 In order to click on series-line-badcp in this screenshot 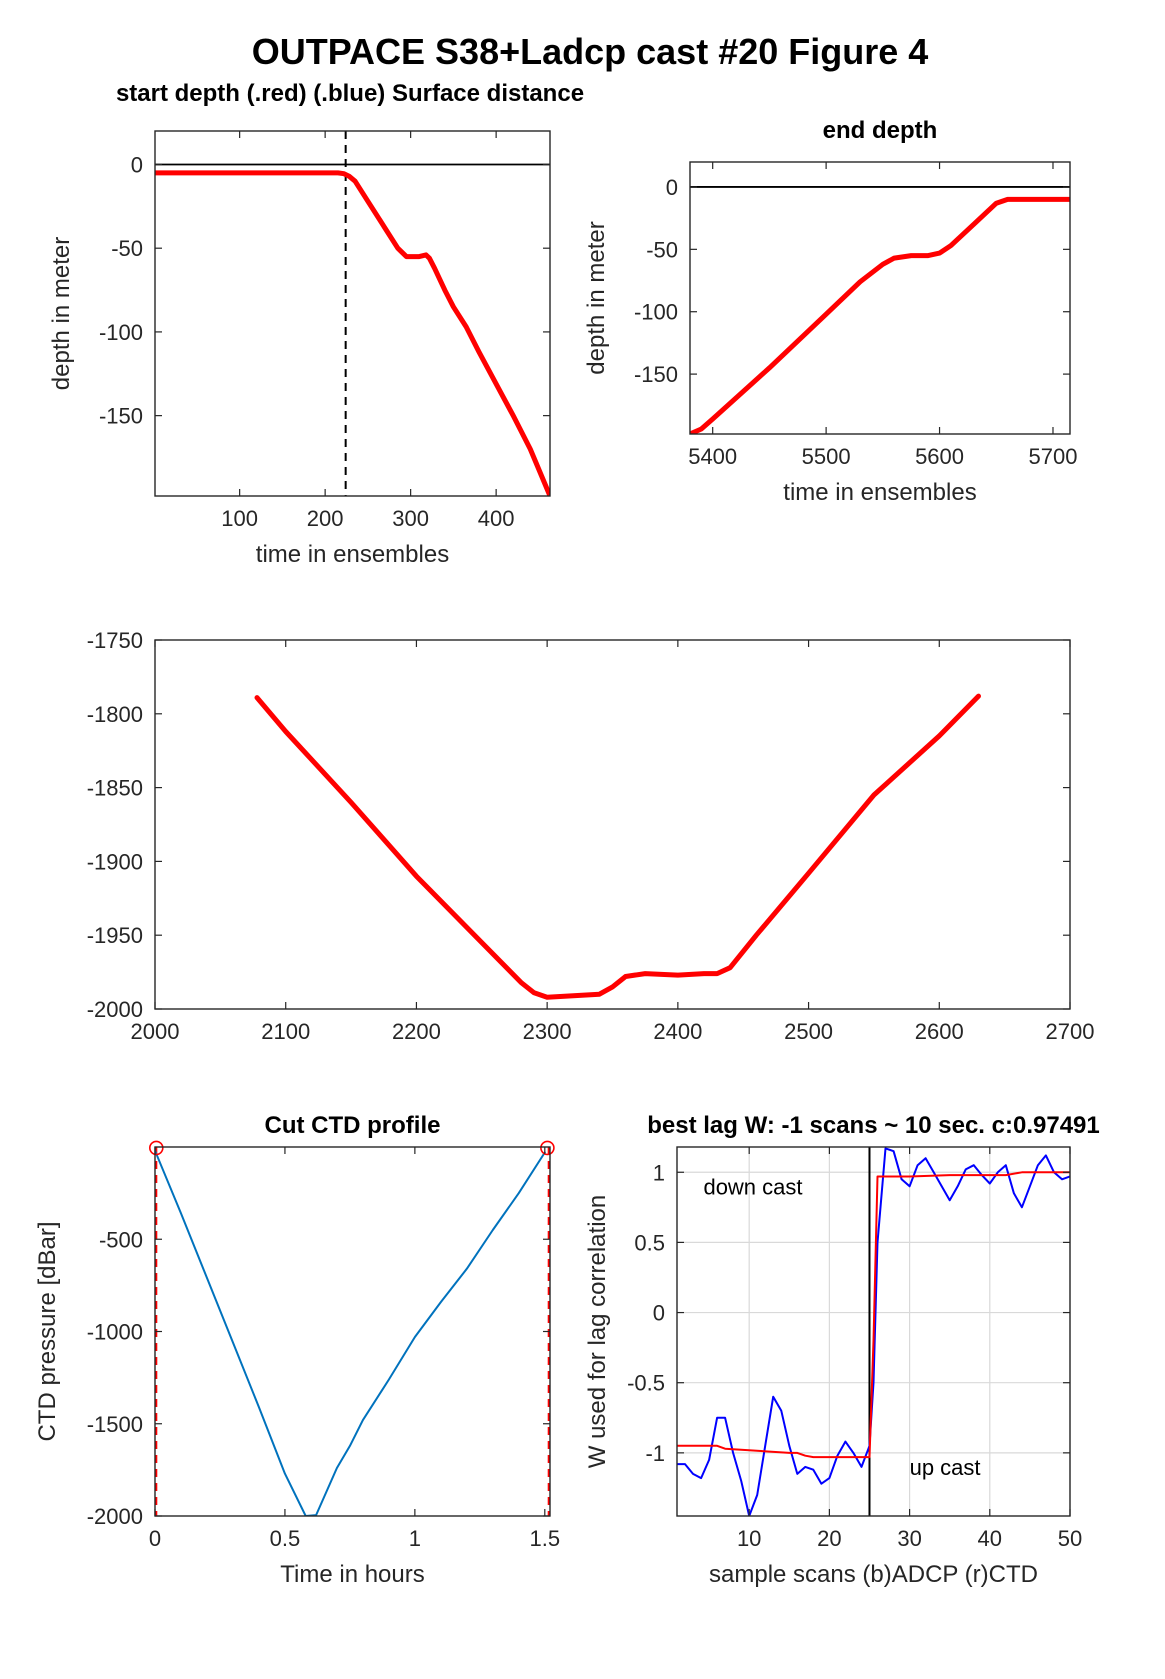, I will do `click(873, 1331)`.